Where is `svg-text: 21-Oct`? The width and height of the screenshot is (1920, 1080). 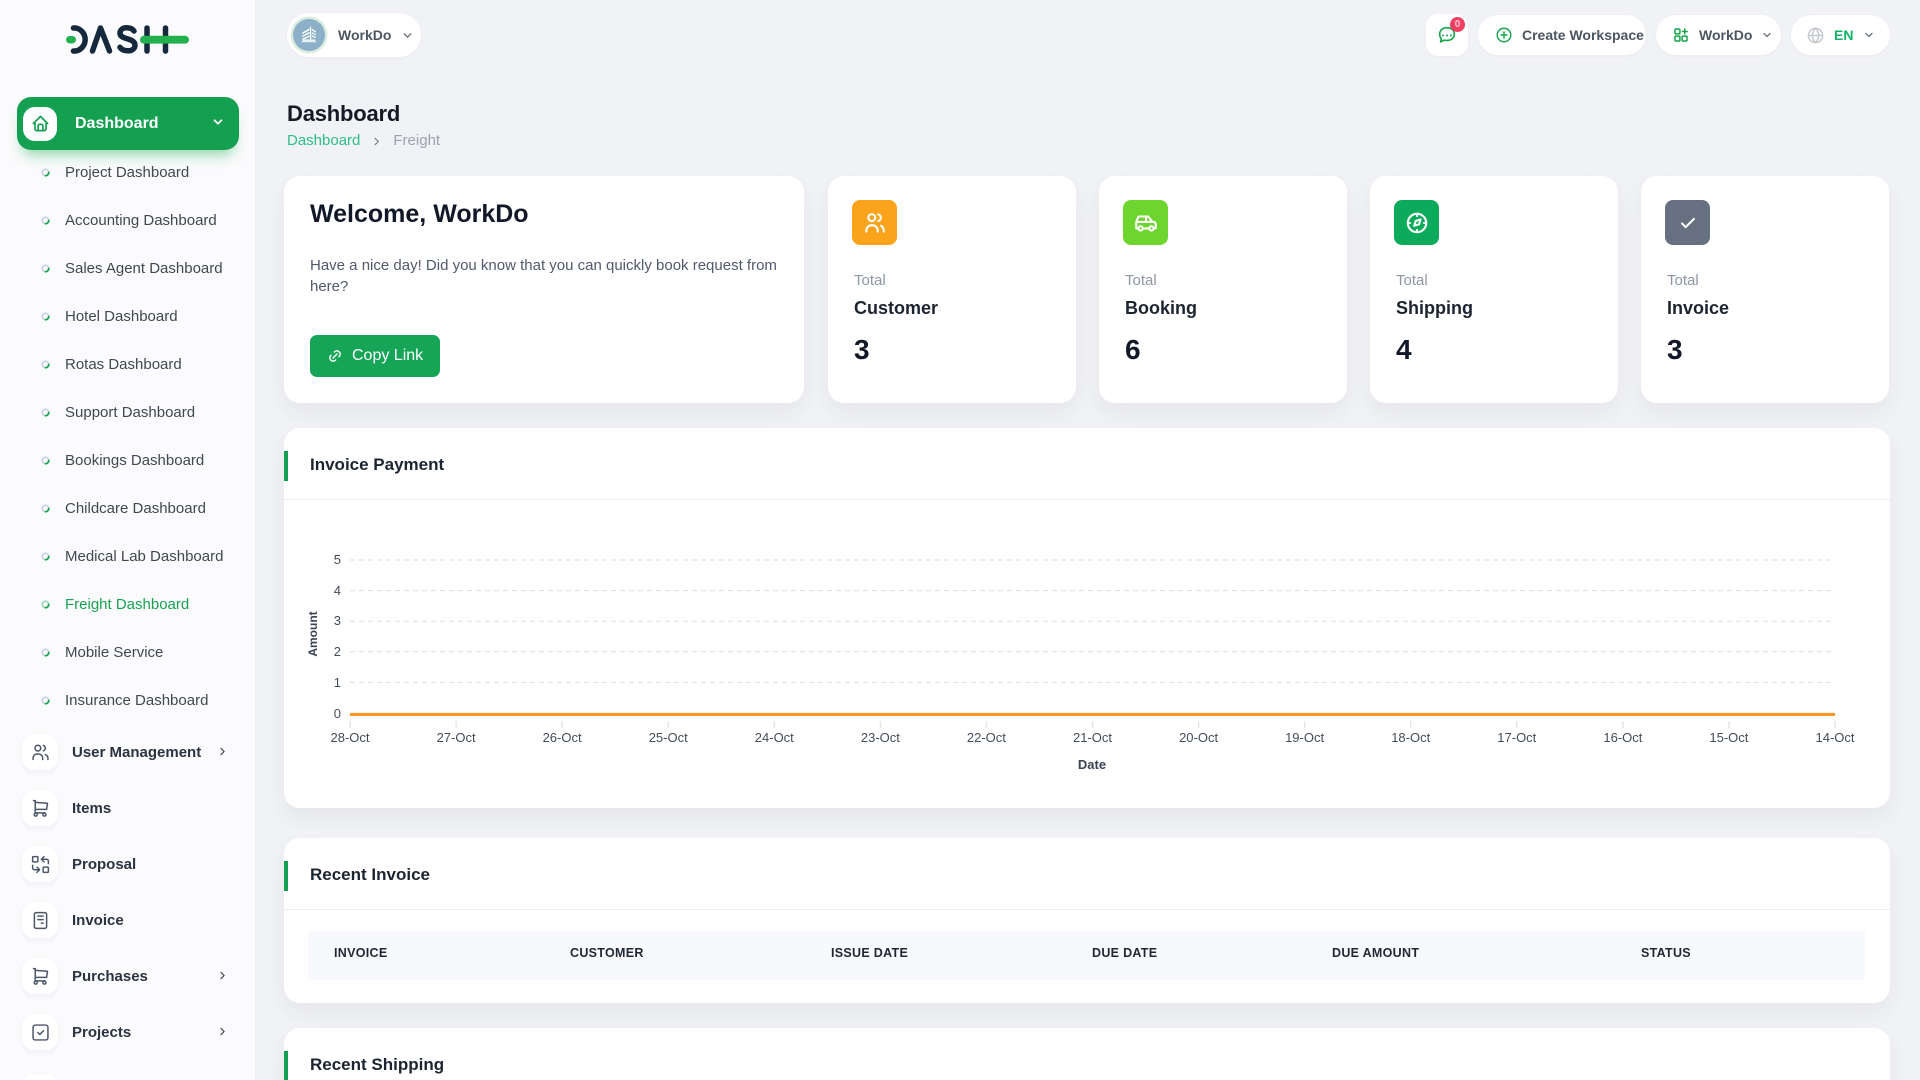 svg-text: 21-Oct is located at coordinates (1092, 737).